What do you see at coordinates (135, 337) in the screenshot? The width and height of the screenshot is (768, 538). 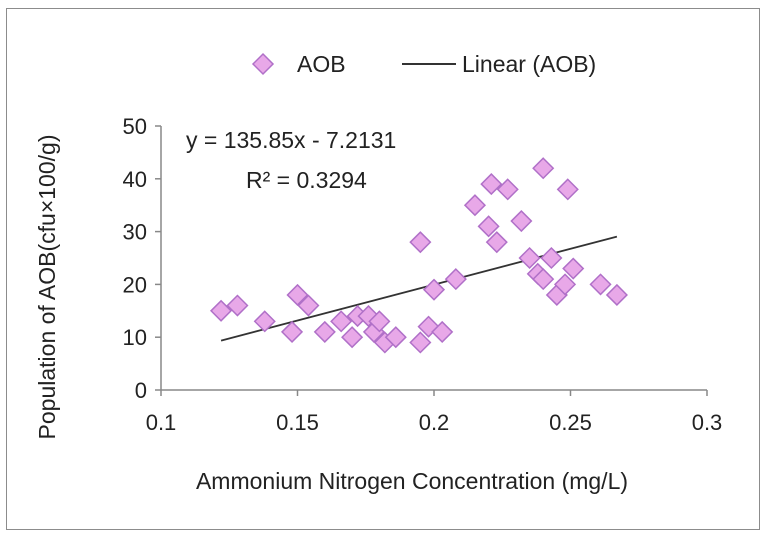 I see `y-tick-label: 10` at bounding box center [135, 337].